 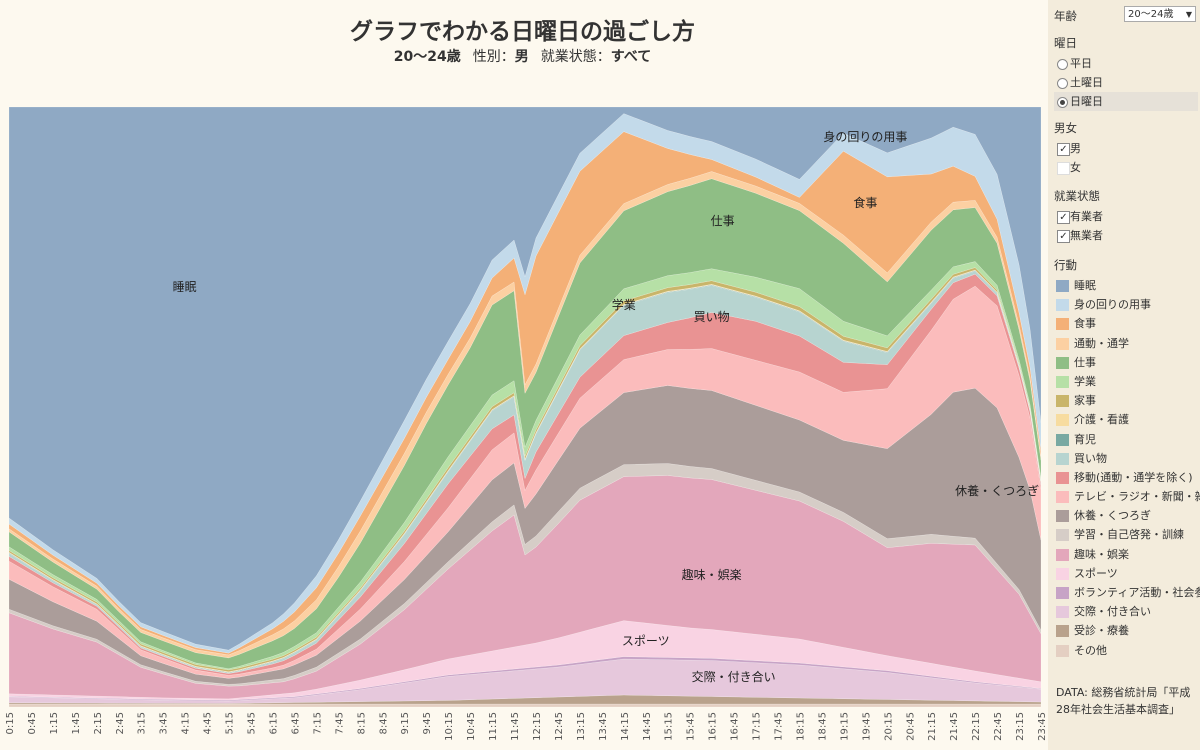 I want to click on area-annotation: 睡眠, so click(x=185, y=287).